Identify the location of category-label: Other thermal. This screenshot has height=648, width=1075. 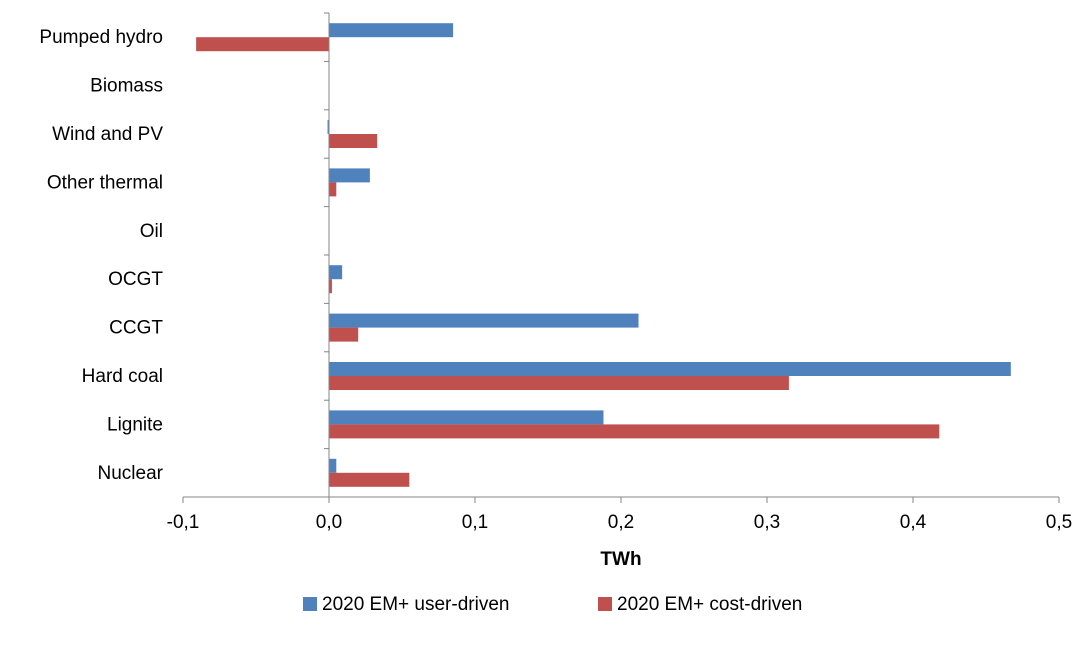
(105, 182).